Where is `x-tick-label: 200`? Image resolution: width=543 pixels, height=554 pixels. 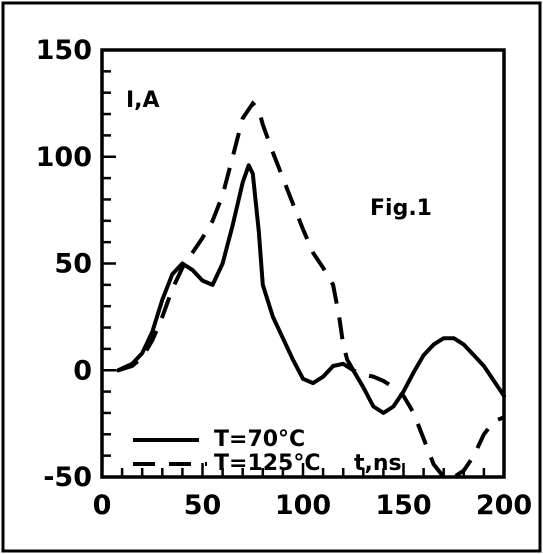 x-tick-label: 200 is located at coordinates (504, 505).